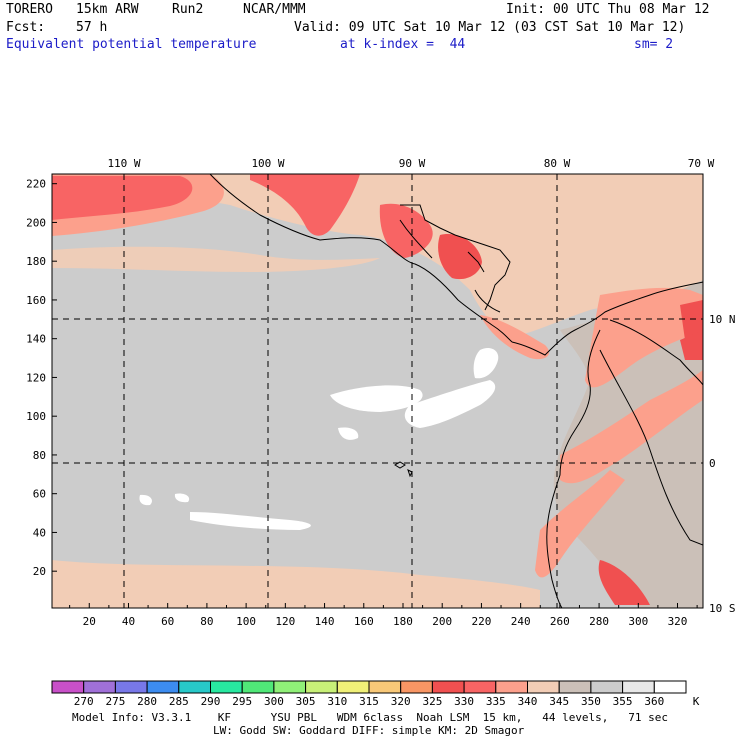  What do you see at coordinates (325, 621) in the screenshot?
I see `x-tick-label: 140` at bounding box center [325, 621].